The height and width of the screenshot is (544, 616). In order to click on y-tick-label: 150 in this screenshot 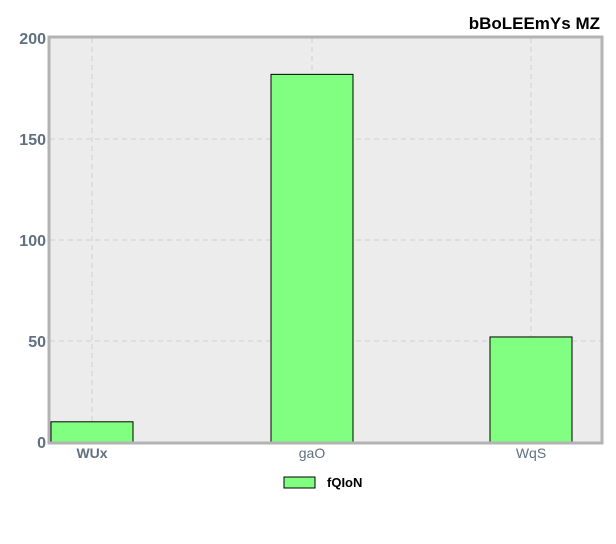, I will do `click(32, 140)`.